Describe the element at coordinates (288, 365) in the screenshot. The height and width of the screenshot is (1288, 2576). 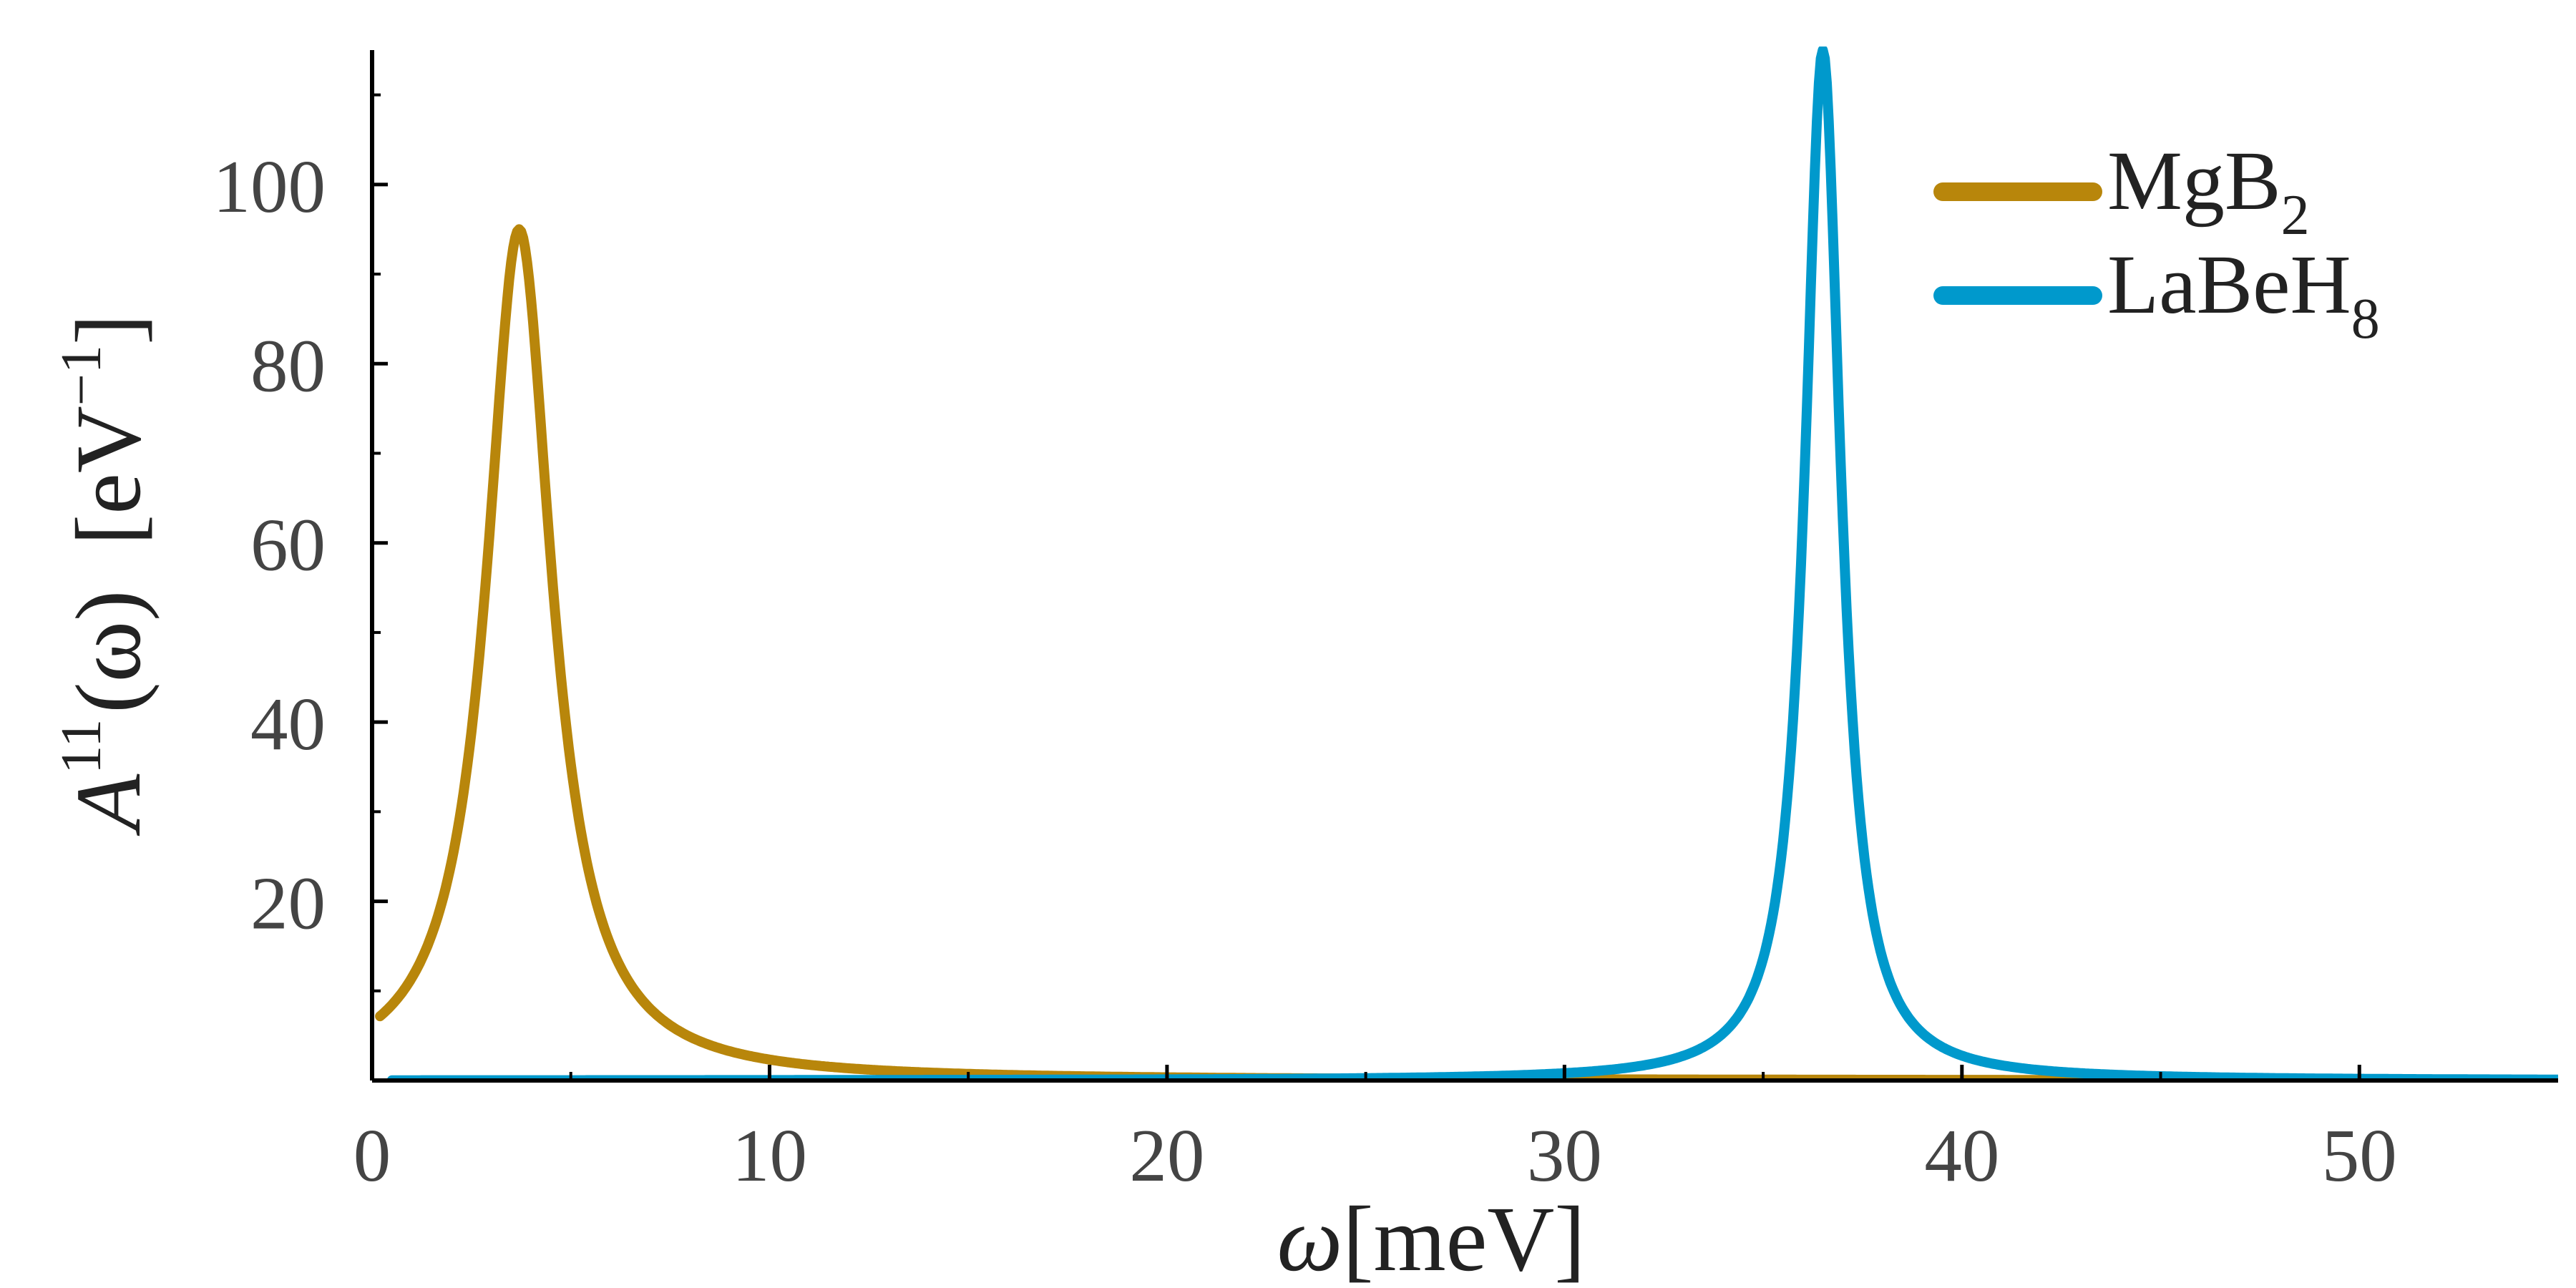
I see `y-tick-label: 80` at that location.